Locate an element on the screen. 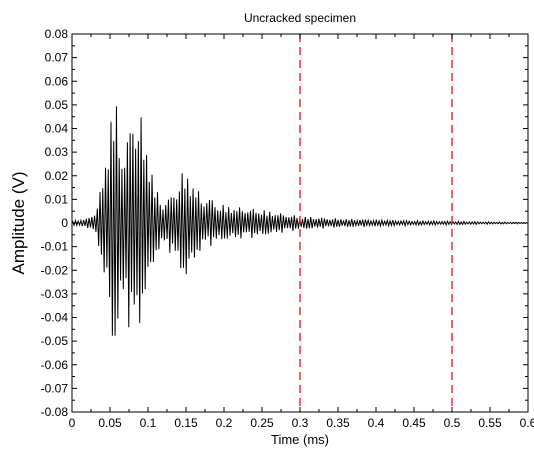  x-tick-label: 0 is located at coordinates (72, 423).